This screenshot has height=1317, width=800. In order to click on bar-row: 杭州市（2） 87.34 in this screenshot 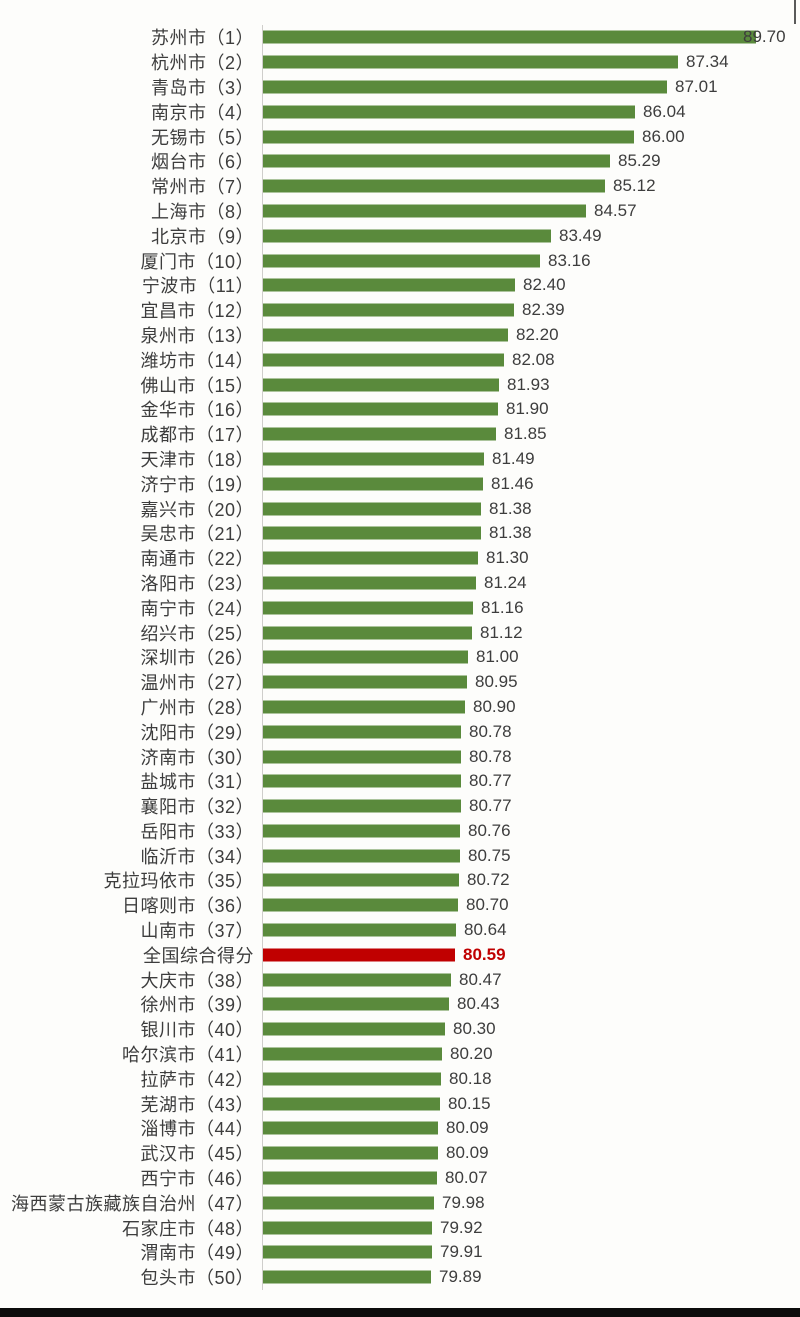, I will do `click(400, 62)`.